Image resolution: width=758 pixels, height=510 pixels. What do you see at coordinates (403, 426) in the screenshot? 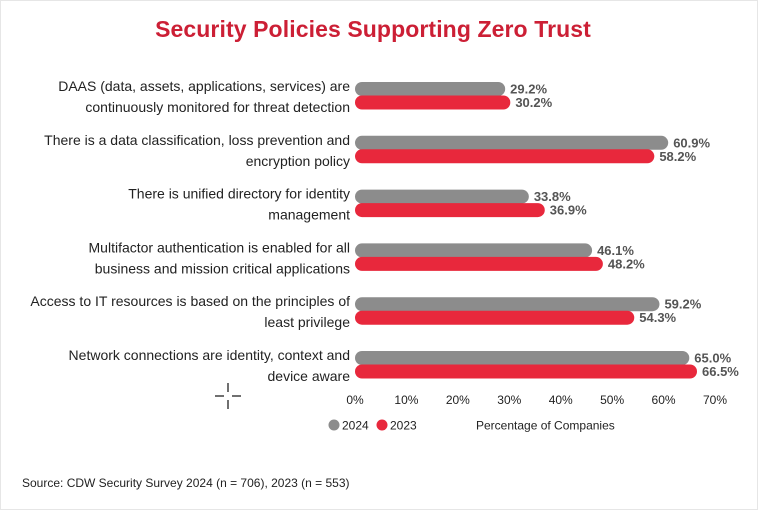
I see `legend-label: 2023` at bounding box center [403, 426].